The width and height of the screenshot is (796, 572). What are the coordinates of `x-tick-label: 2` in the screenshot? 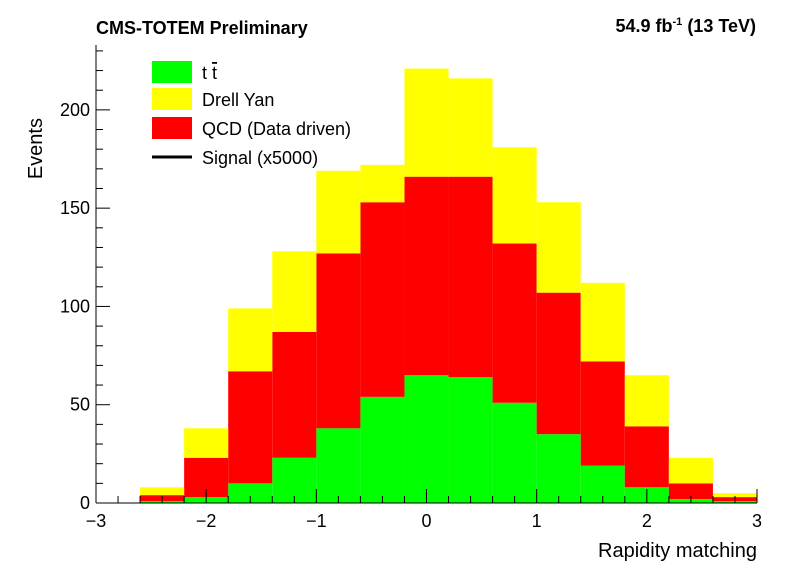 It's located at (647, 521).